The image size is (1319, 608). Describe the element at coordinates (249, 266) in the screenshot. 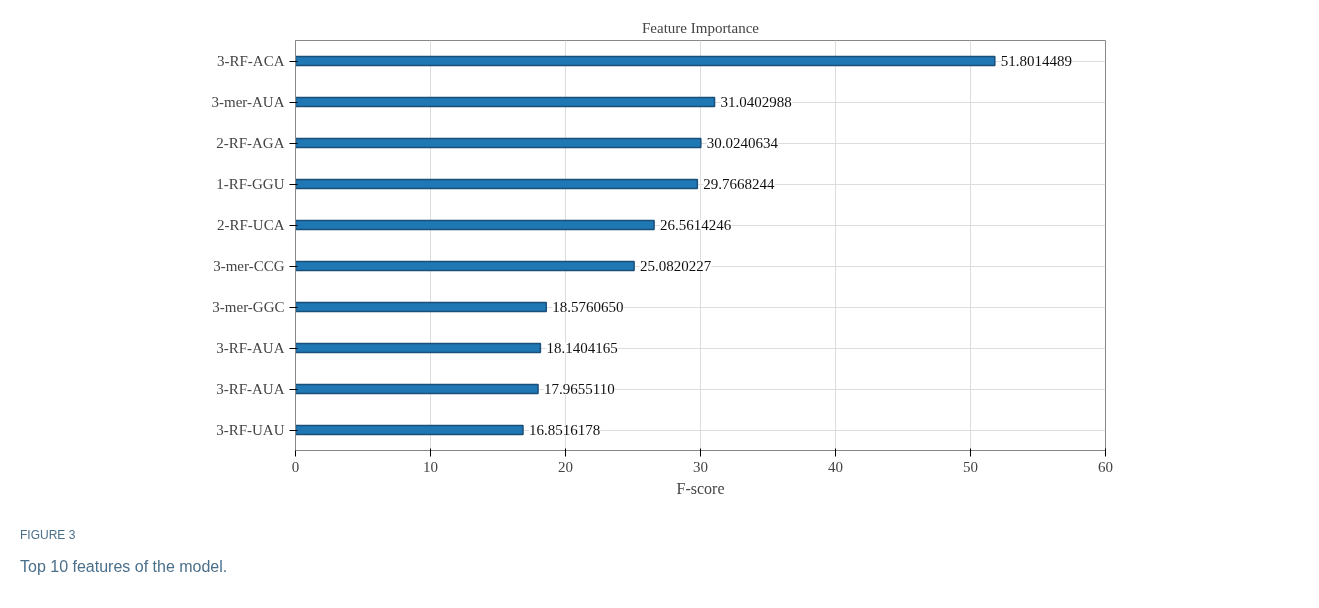

I see `y-tick-label: 3-mer-CCG` at that location.